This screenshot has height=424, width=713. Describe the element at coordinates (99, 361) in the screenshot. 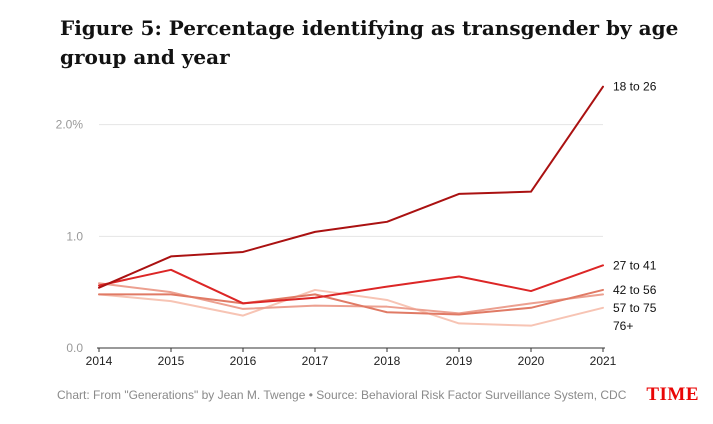

I see `x-tick-label: 2014` at that location.